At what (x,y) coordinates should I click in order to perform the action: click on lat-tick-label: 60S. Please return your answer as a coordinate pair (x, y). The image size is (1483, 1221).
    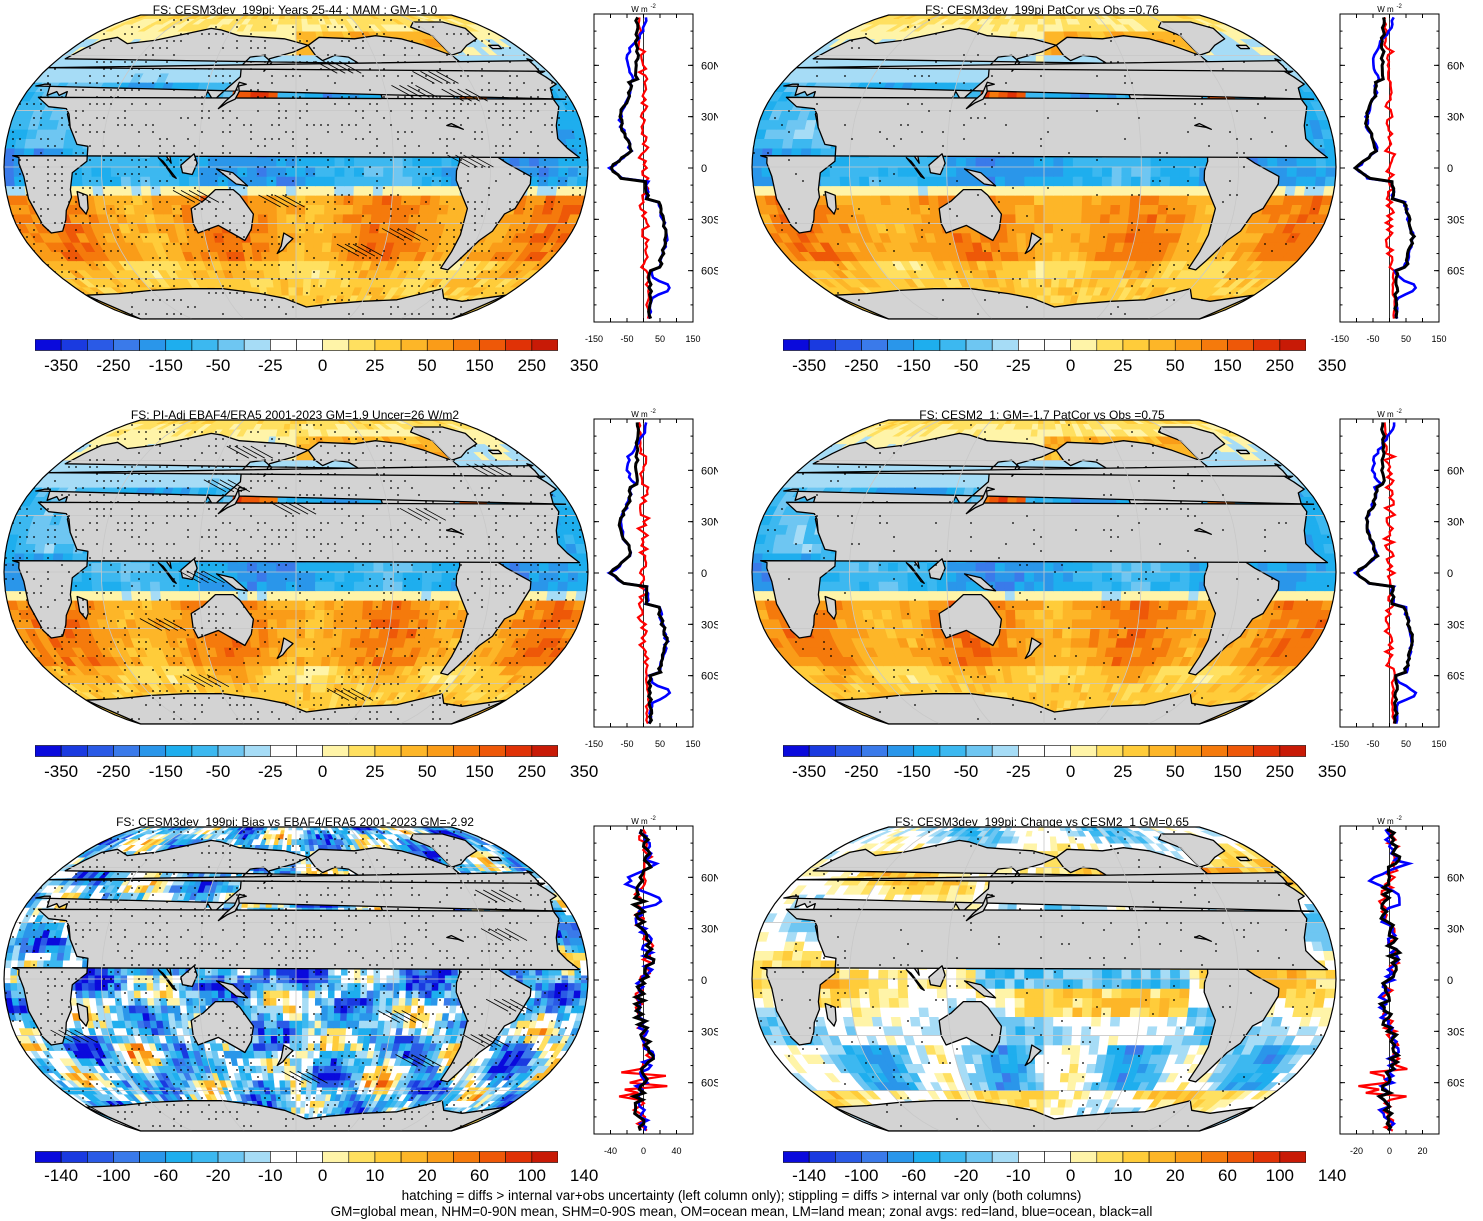
    Looking at the image, I should click on (709, 272).